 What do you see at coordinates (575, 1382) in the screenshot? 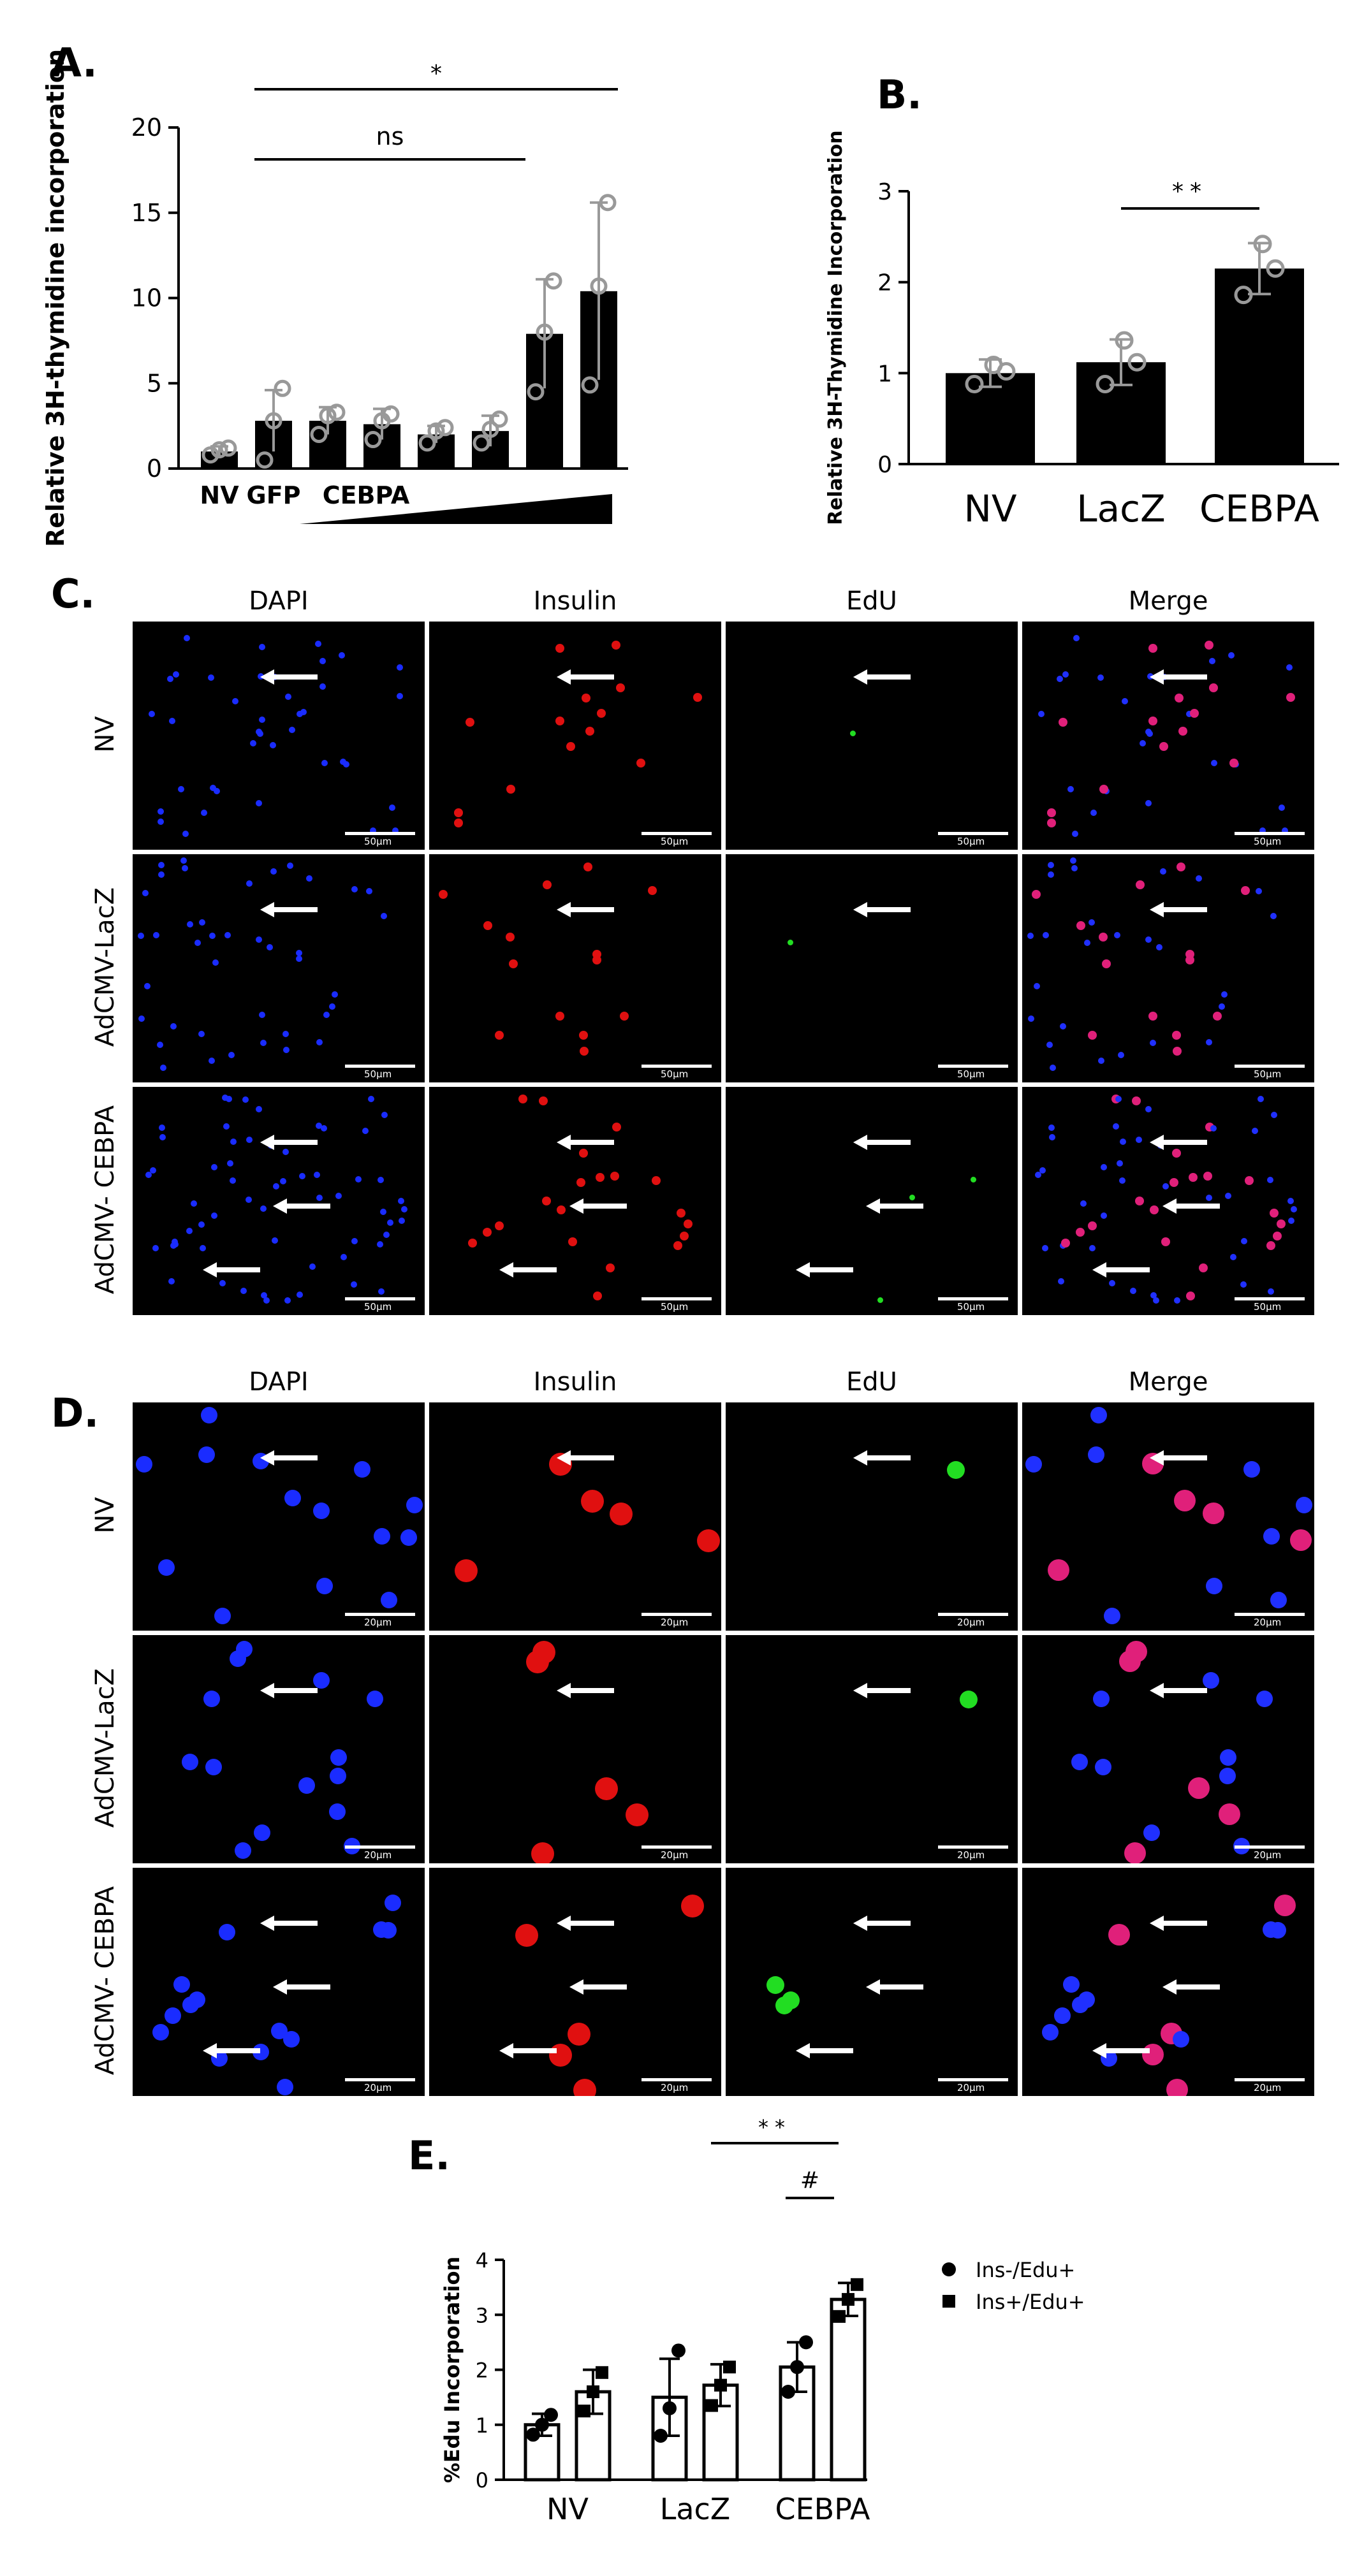
I see `column-title: Insulin` at bounding box center [575, 1382].